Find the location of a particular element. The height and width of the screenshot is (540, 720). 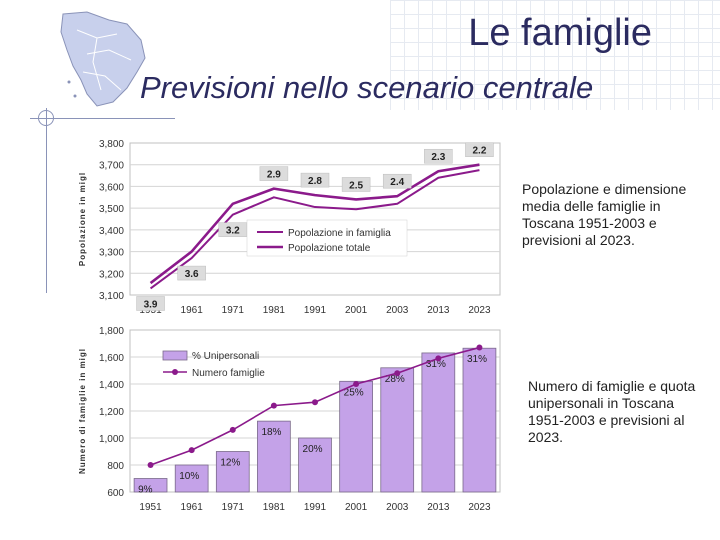

bar-label: 10% is located at coordinates (189, 476).